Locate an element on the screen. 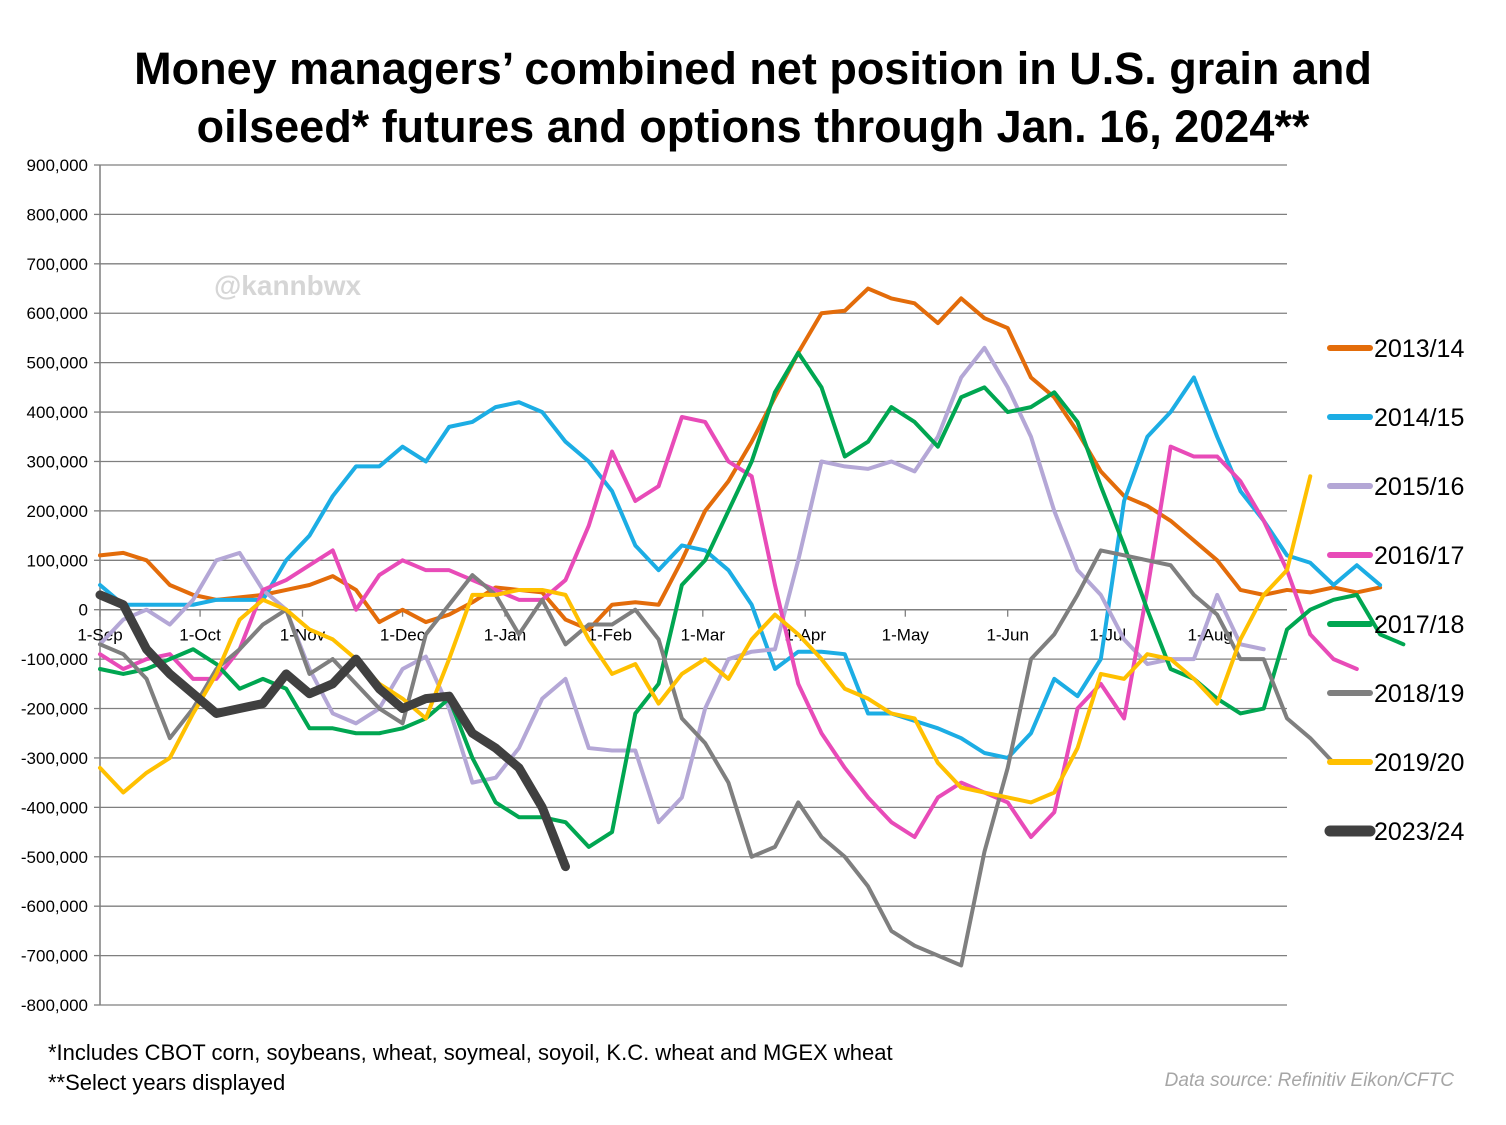 Image resolution: width=1506 pixels, height=1125 pixels. legend-label-2017-18: 2017/18 is located at coordinates (1419, 625).